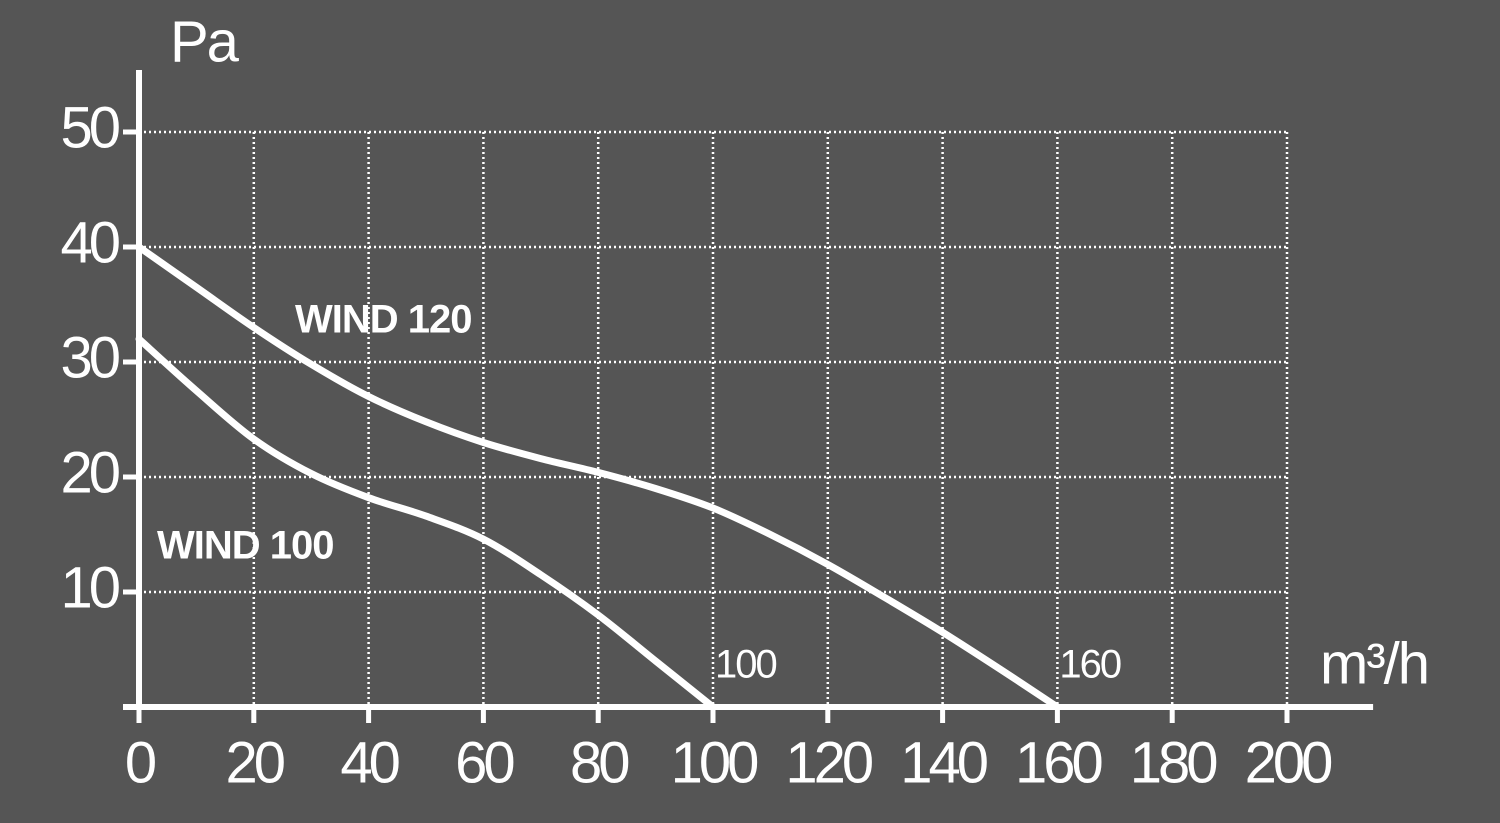 This screenshot has height=823, width=1500. I want to click on y-tick-label: 40, so click(89, 242).